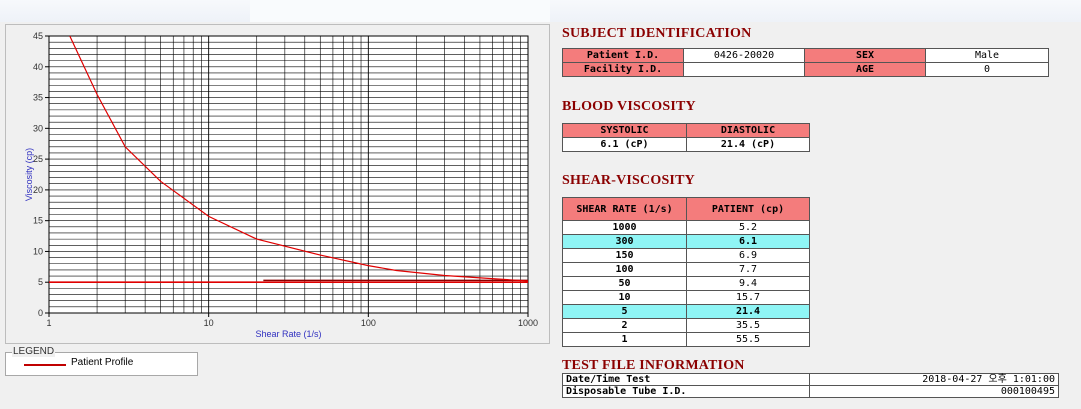  What do you see at coordinates (540, 11) in the screenshot?
I see `top-bar` at bounding box center [540, 11].